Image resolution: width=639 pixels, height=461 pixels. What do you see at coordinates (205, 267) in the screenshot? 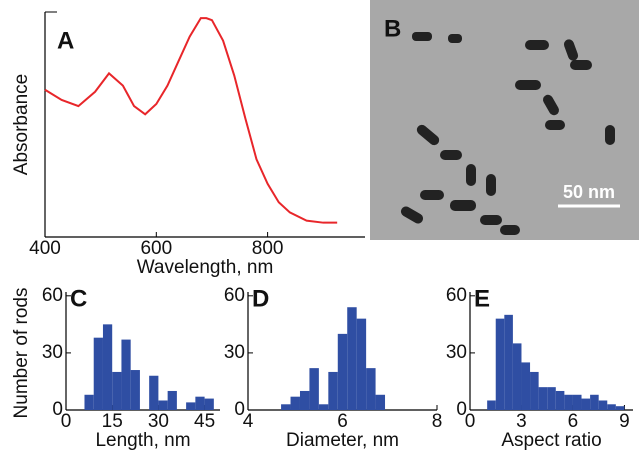
I see `x-axis-label: Wavelength, nm` at bounding box center [205, 267].